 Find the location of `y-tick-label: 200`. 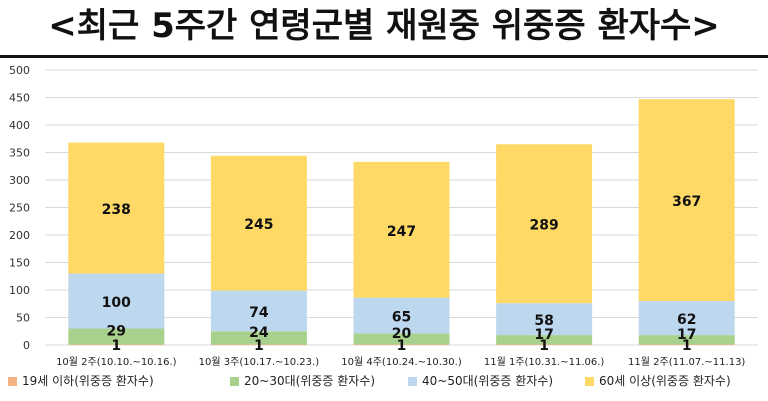

y-tick-label: 200 is located at coordinates (19, 235).